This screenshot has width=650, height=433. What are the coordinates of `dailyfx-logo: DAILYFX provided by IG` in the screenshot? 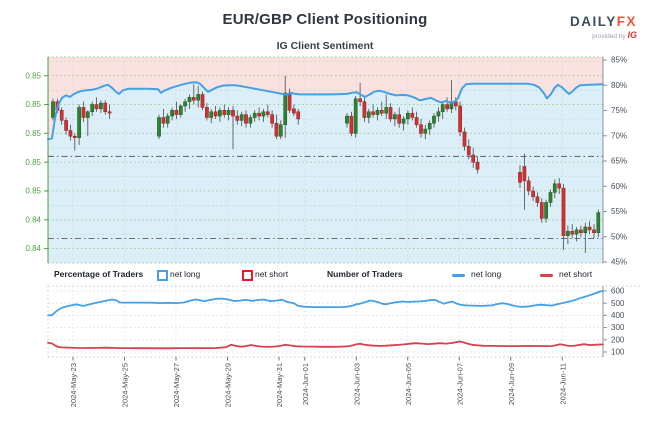 It's located at (603, 27).